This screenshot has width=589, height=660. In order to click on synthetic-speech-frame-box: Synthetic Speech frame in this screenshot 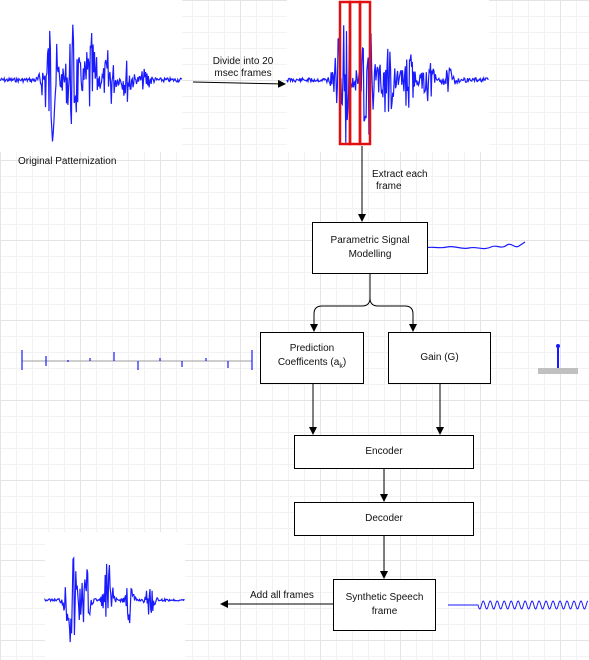, I will do `click(384, 605)`.